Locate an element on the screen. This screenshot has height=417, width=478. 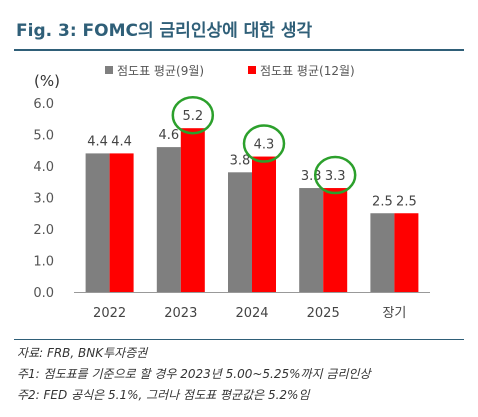
source-note: 자료: FRB, BNK투자증권 is located at coordinates (82, 353).